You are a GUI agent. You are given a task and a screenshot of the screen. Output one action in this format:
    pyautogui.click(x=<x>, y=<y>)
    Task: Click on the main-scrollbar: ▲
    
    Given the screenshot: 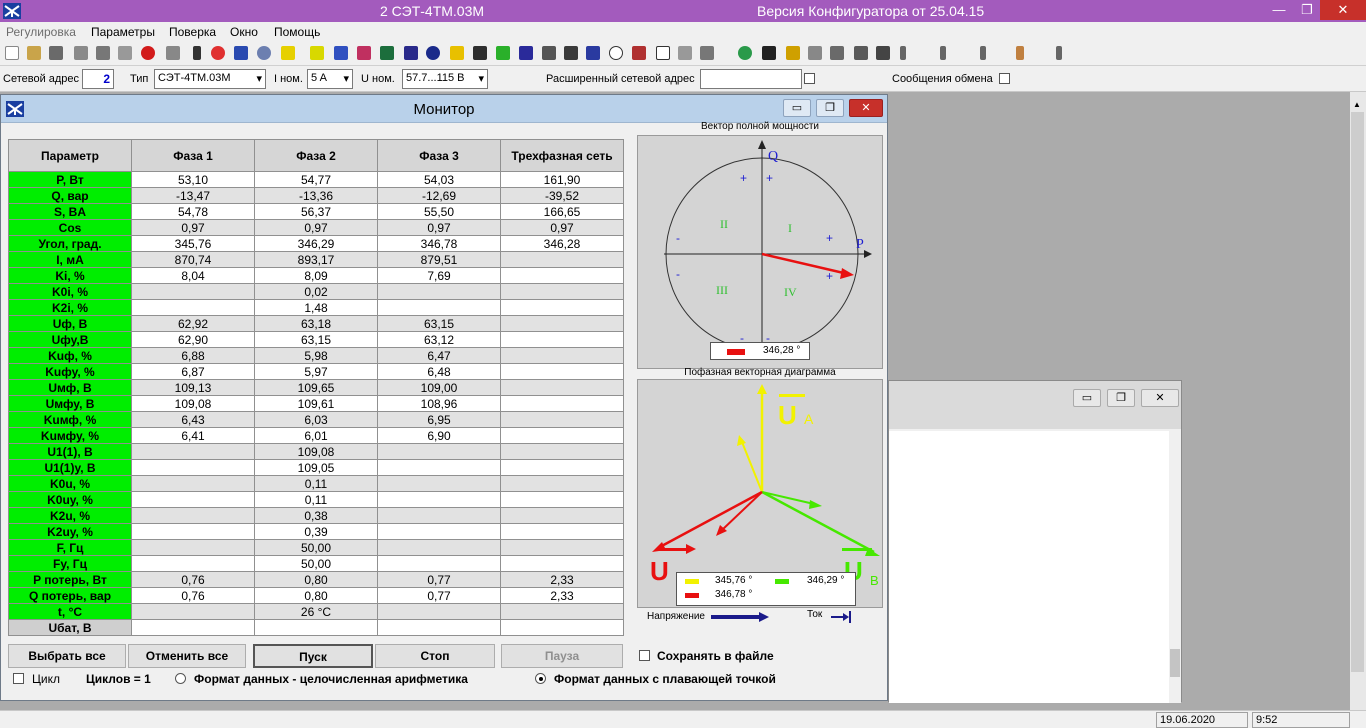 What is the action you would take?
    pyautogui.click(x=1358, y=401)
    